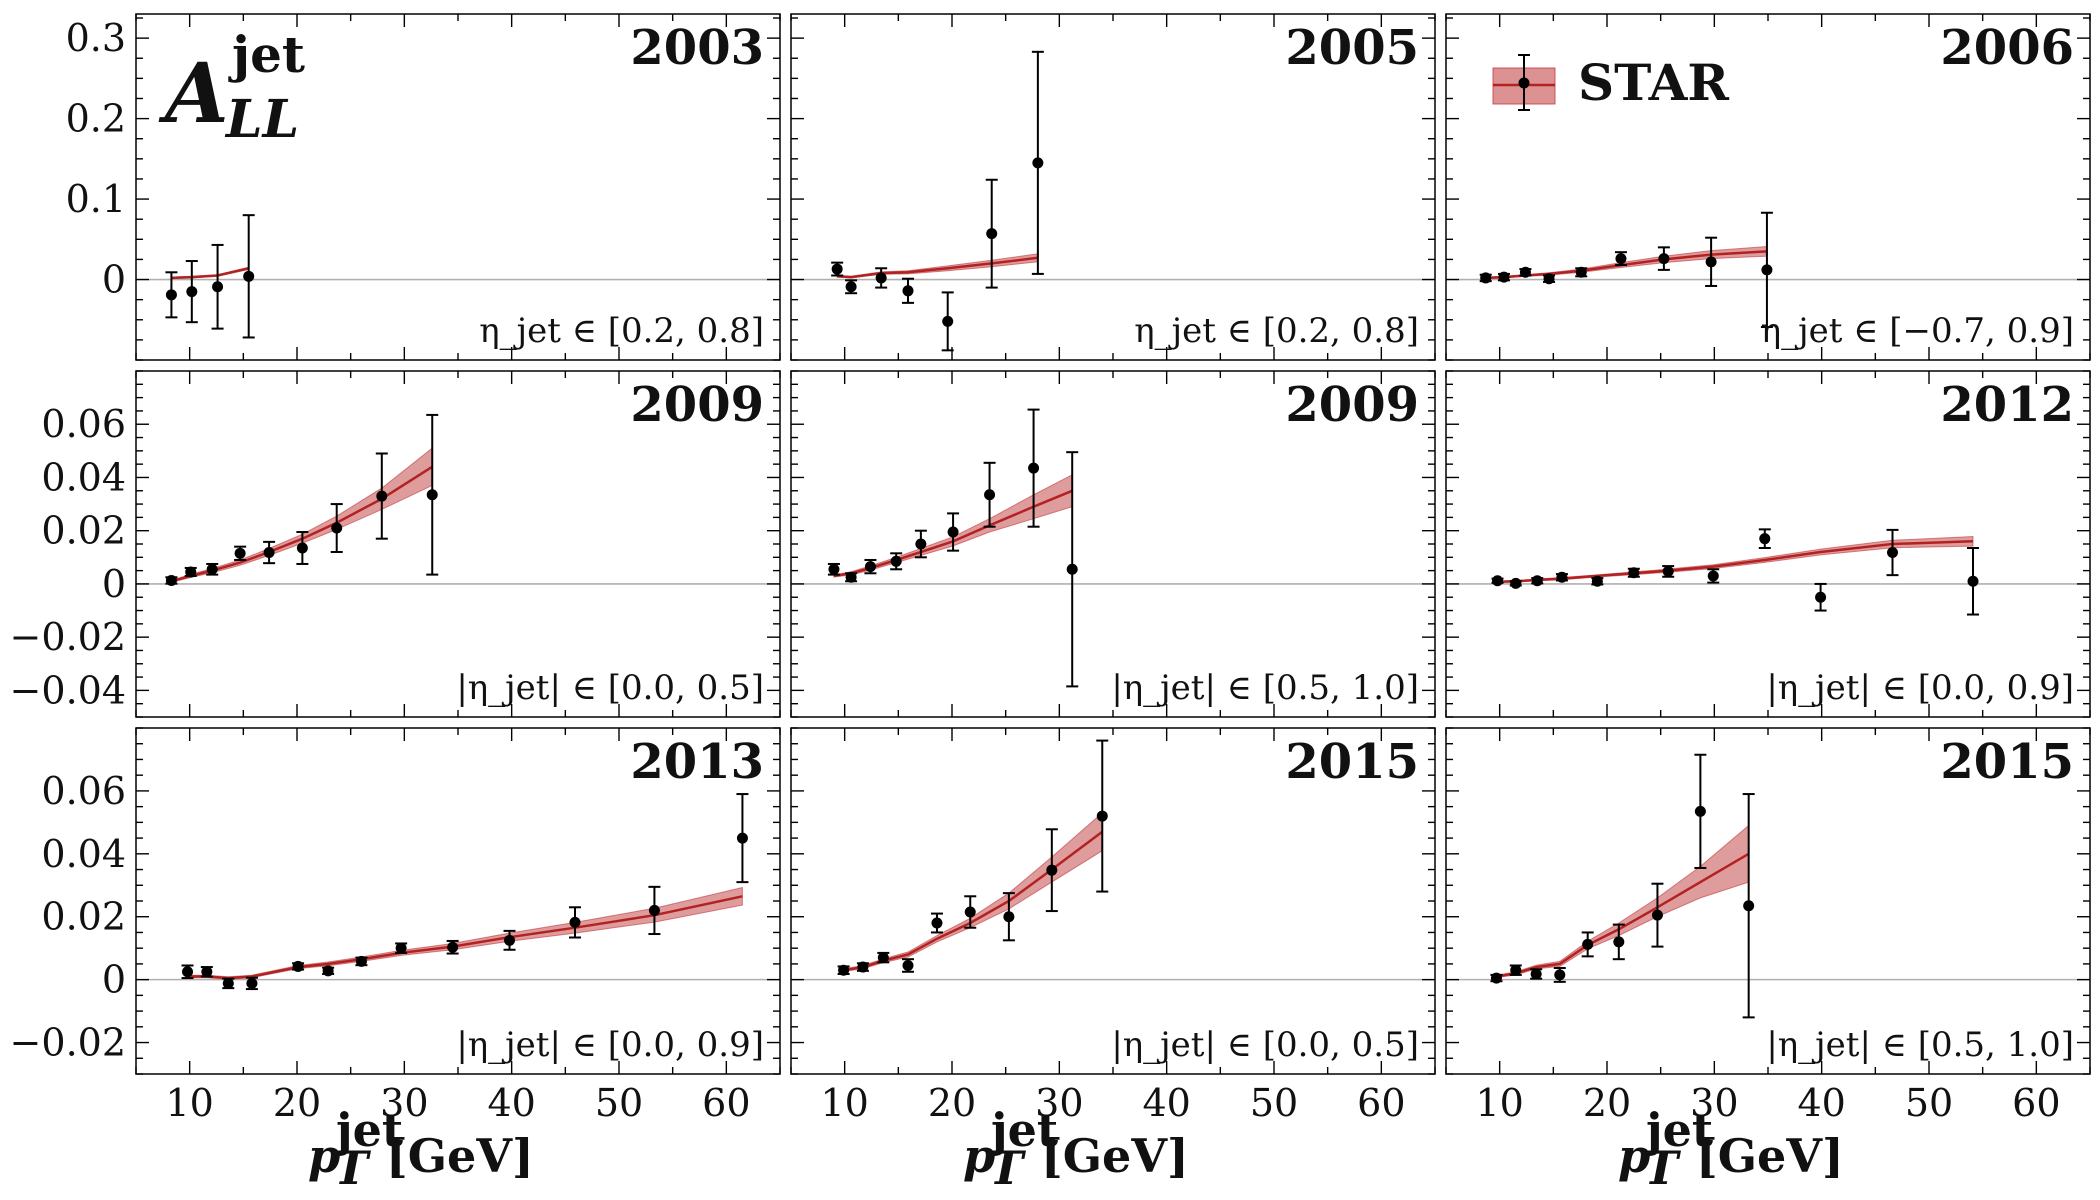 The width and height of the screenshot is (2100, 1200). Describe the element at coordinates (697, 48) in the screenshot. I see `panel-year-label: 2003` at that location.